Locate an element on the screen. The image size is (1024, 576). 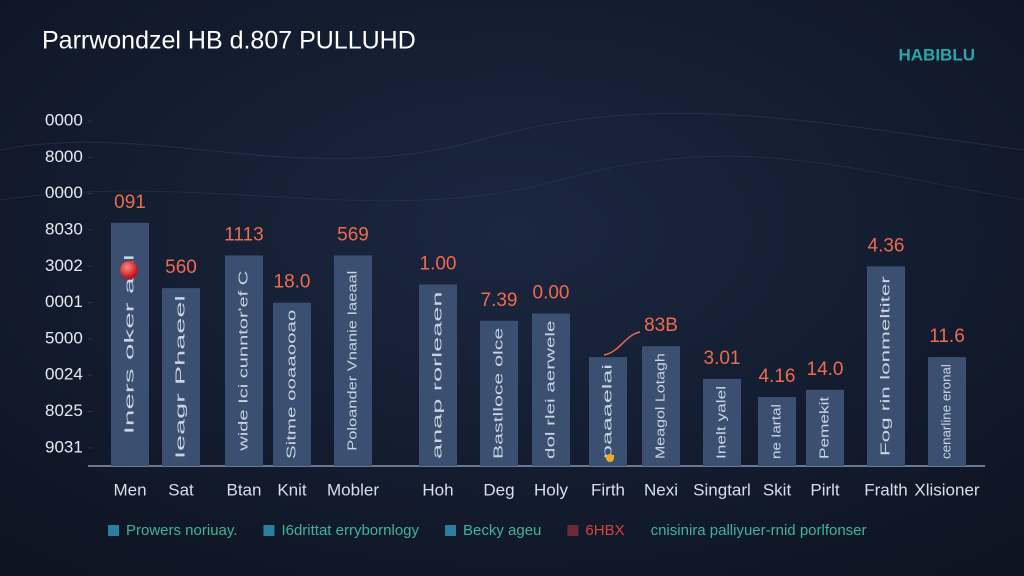
y-tick-label: 3002 is located at coordinates (64, 265).